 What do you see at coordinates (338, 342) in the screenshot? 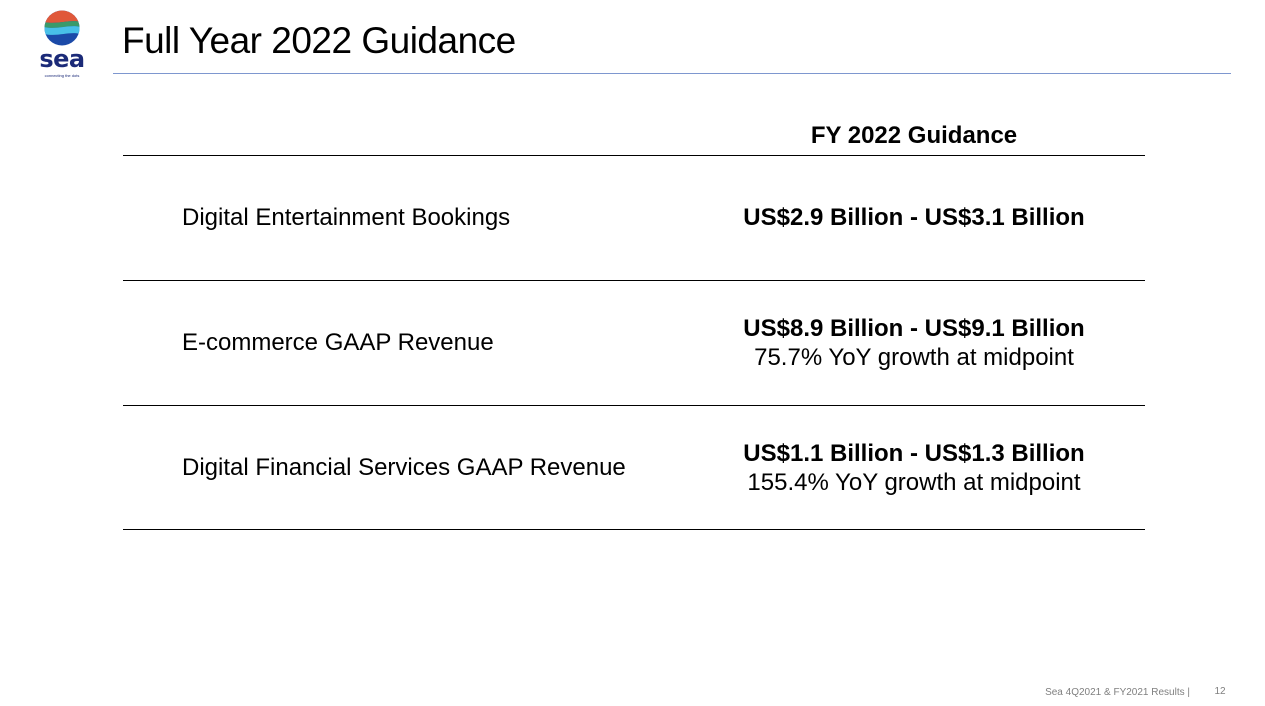
I see `row-label: E-commerce GAAP Revenue` at bounding box center [338, 342].